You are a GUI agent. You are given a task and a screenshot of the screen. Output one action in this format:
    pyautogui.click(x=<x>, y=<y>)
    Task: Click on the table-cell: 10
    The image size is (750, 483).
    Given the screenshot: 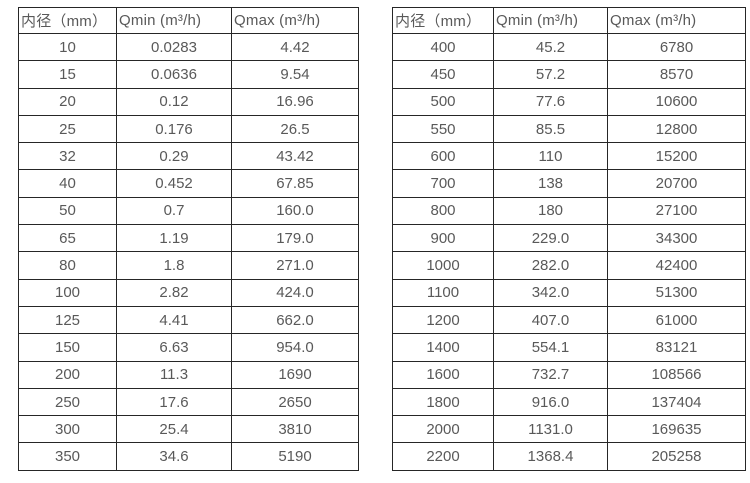 What is the action you would take?
    pyautogui.click(x=67, y=47)
    